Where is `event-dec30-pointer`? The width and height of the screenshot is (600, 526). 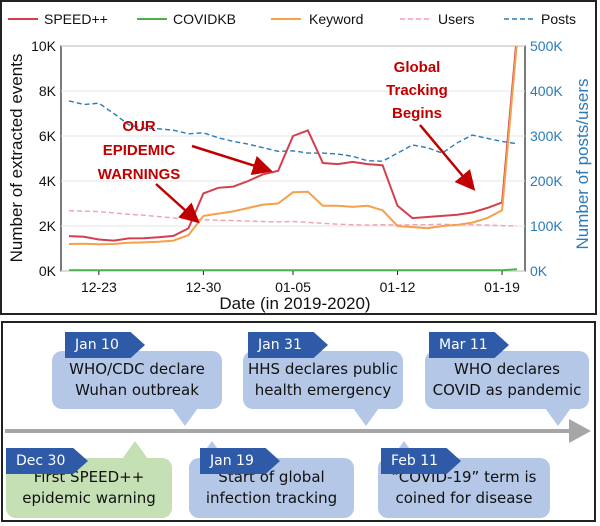
event-dec30-pointer is located at coordinates (135, 450).